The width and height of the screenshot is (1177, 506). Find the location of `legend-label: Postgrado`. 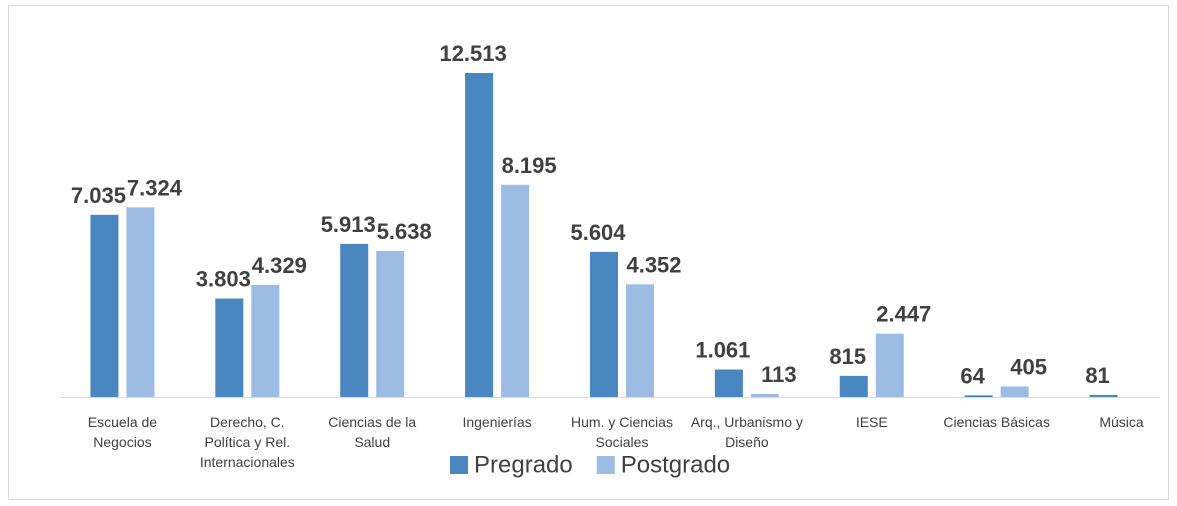

legend-label: Postgrado is located at coordinates (675, 464).